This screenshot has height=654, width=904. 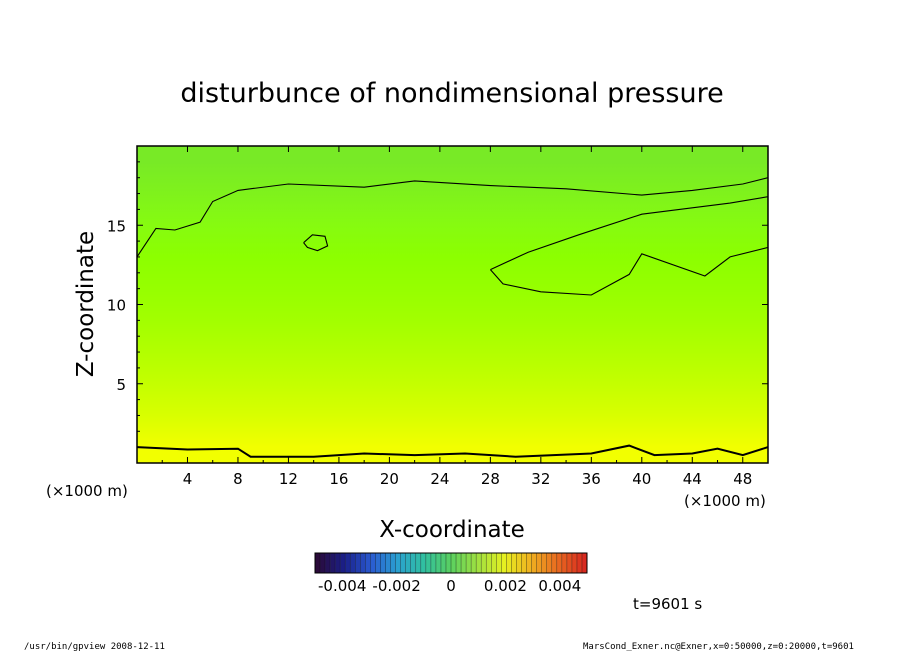 I want to click on y-tick-label: 15, so click(x=116, y=226).